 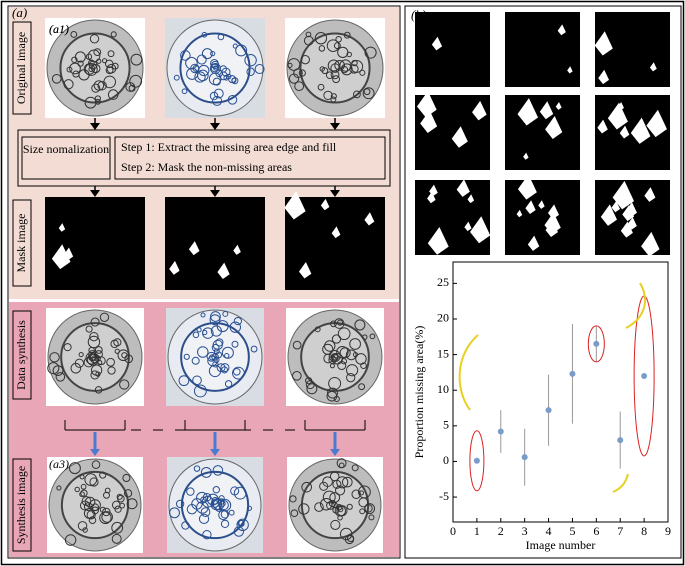 I want to click on mask-bg, so click(x=95, y=243).